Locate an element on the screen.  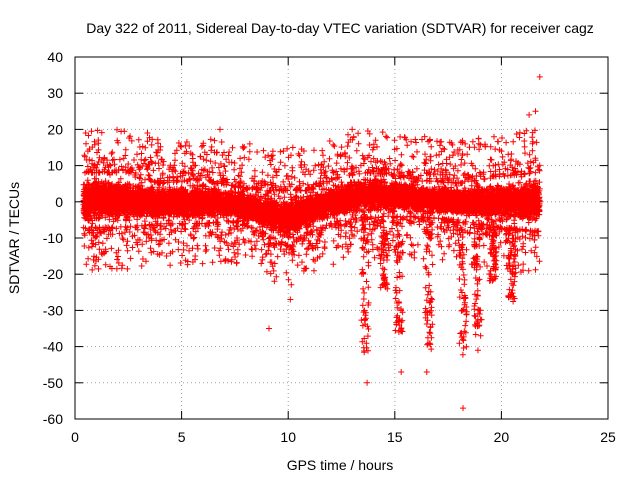
x-axis-label: GPS time / hours is located at coordinates (340, 465).